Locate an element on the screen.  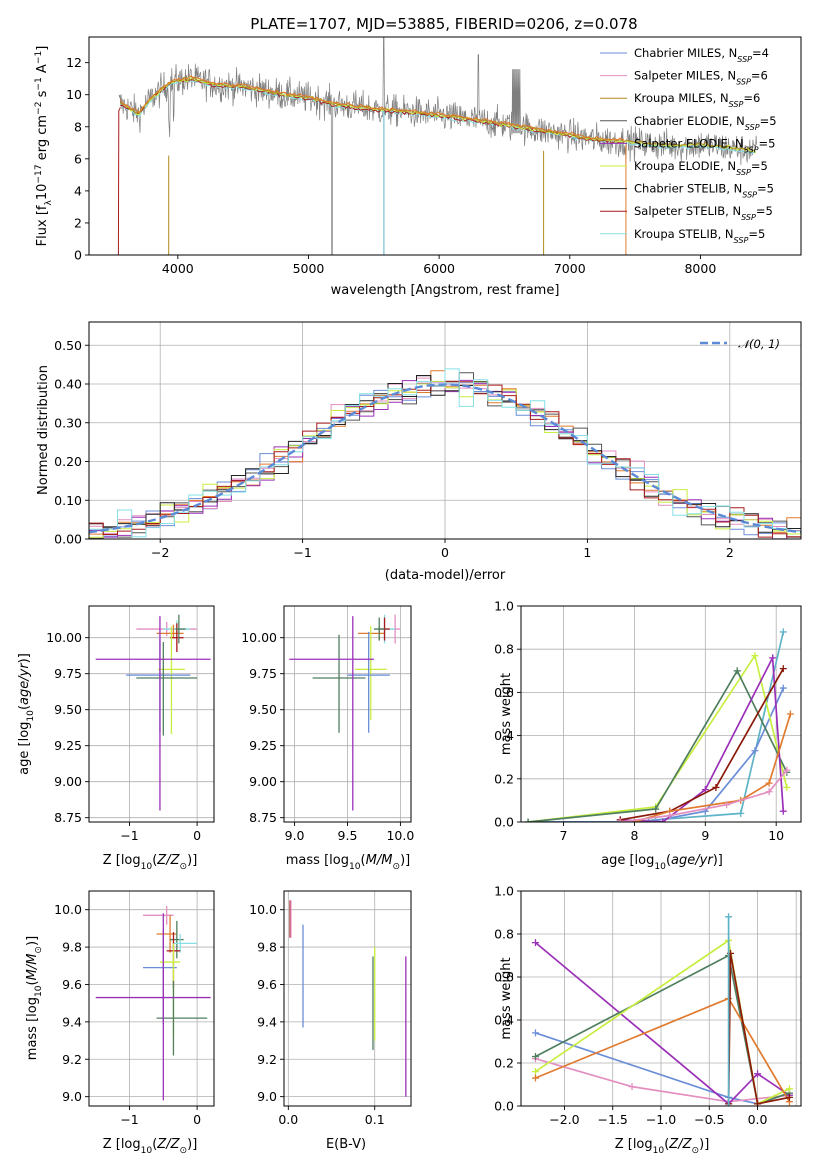
x-tick-label: 7000 is located at coordinates (570, 268).